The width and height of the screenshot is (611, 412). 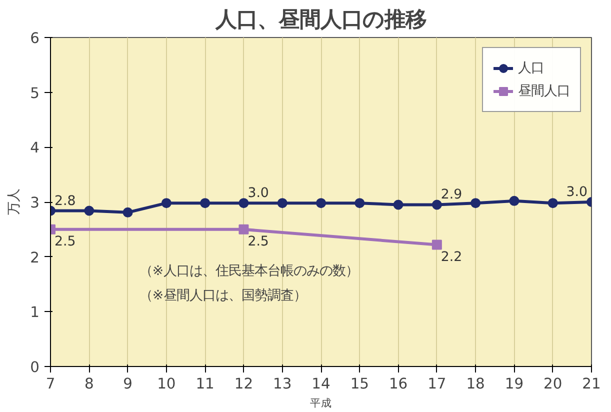 What do you see at coordinates (223, 296) in the screenshot?
I see `annotation: （※昼間人口は、国勢調査）` at bounding box center [223, 296].